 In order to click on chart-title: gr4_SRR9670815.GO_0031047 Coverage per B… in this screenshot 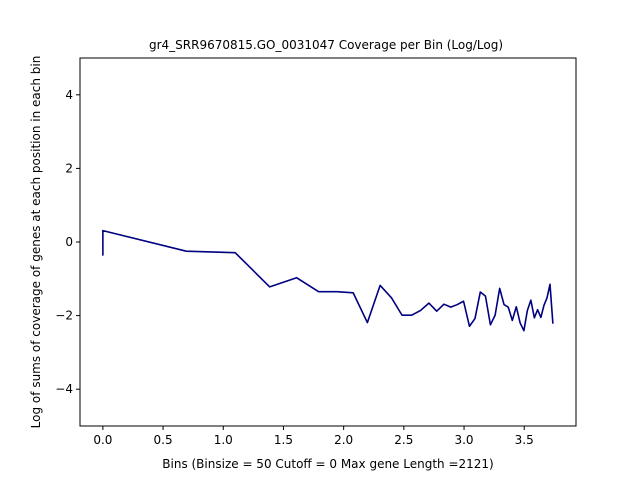, I will do `click(326, 45)`.